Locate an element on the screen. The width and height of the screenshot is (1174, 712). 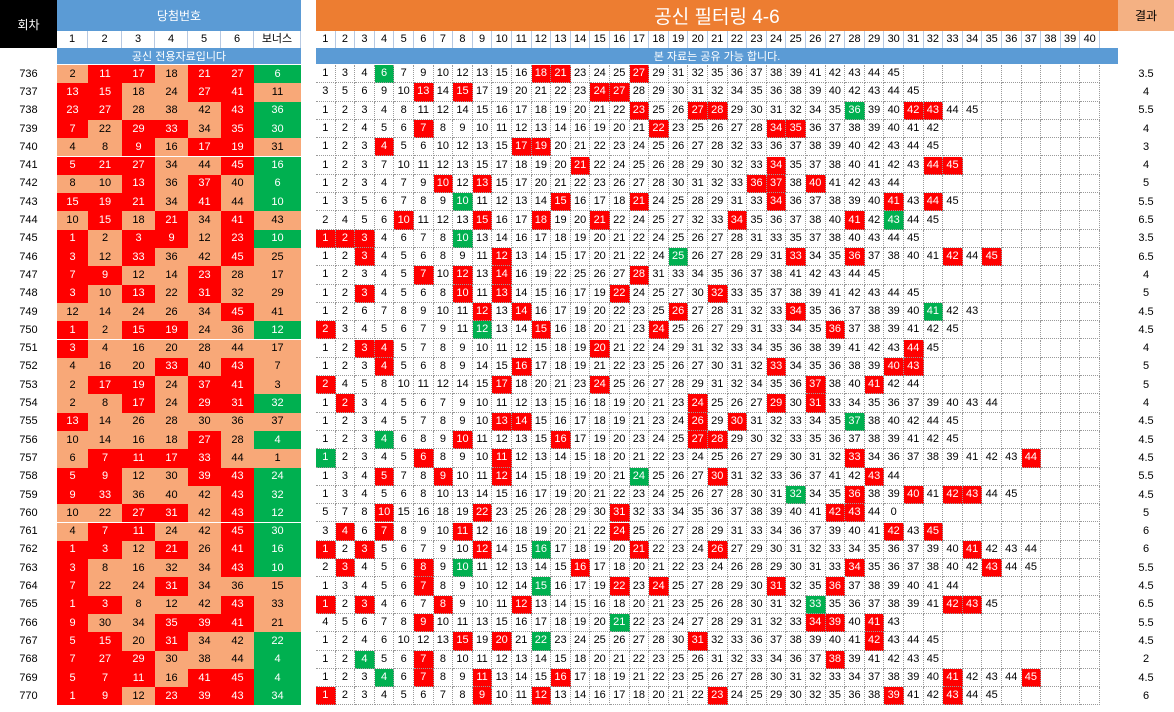
winning-number-cell: 33 is located at coordinates (171, 367).